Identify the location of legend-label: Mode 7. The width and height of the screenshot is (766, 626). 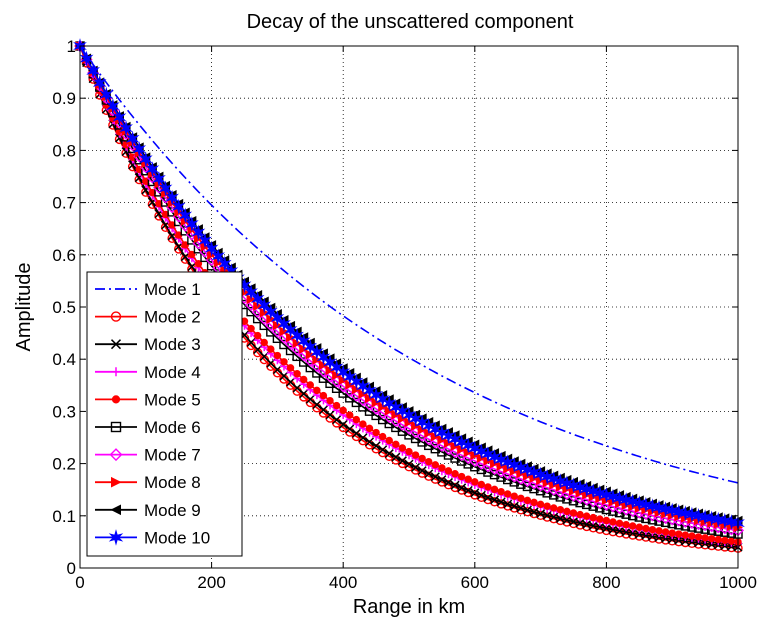
(172, 455).